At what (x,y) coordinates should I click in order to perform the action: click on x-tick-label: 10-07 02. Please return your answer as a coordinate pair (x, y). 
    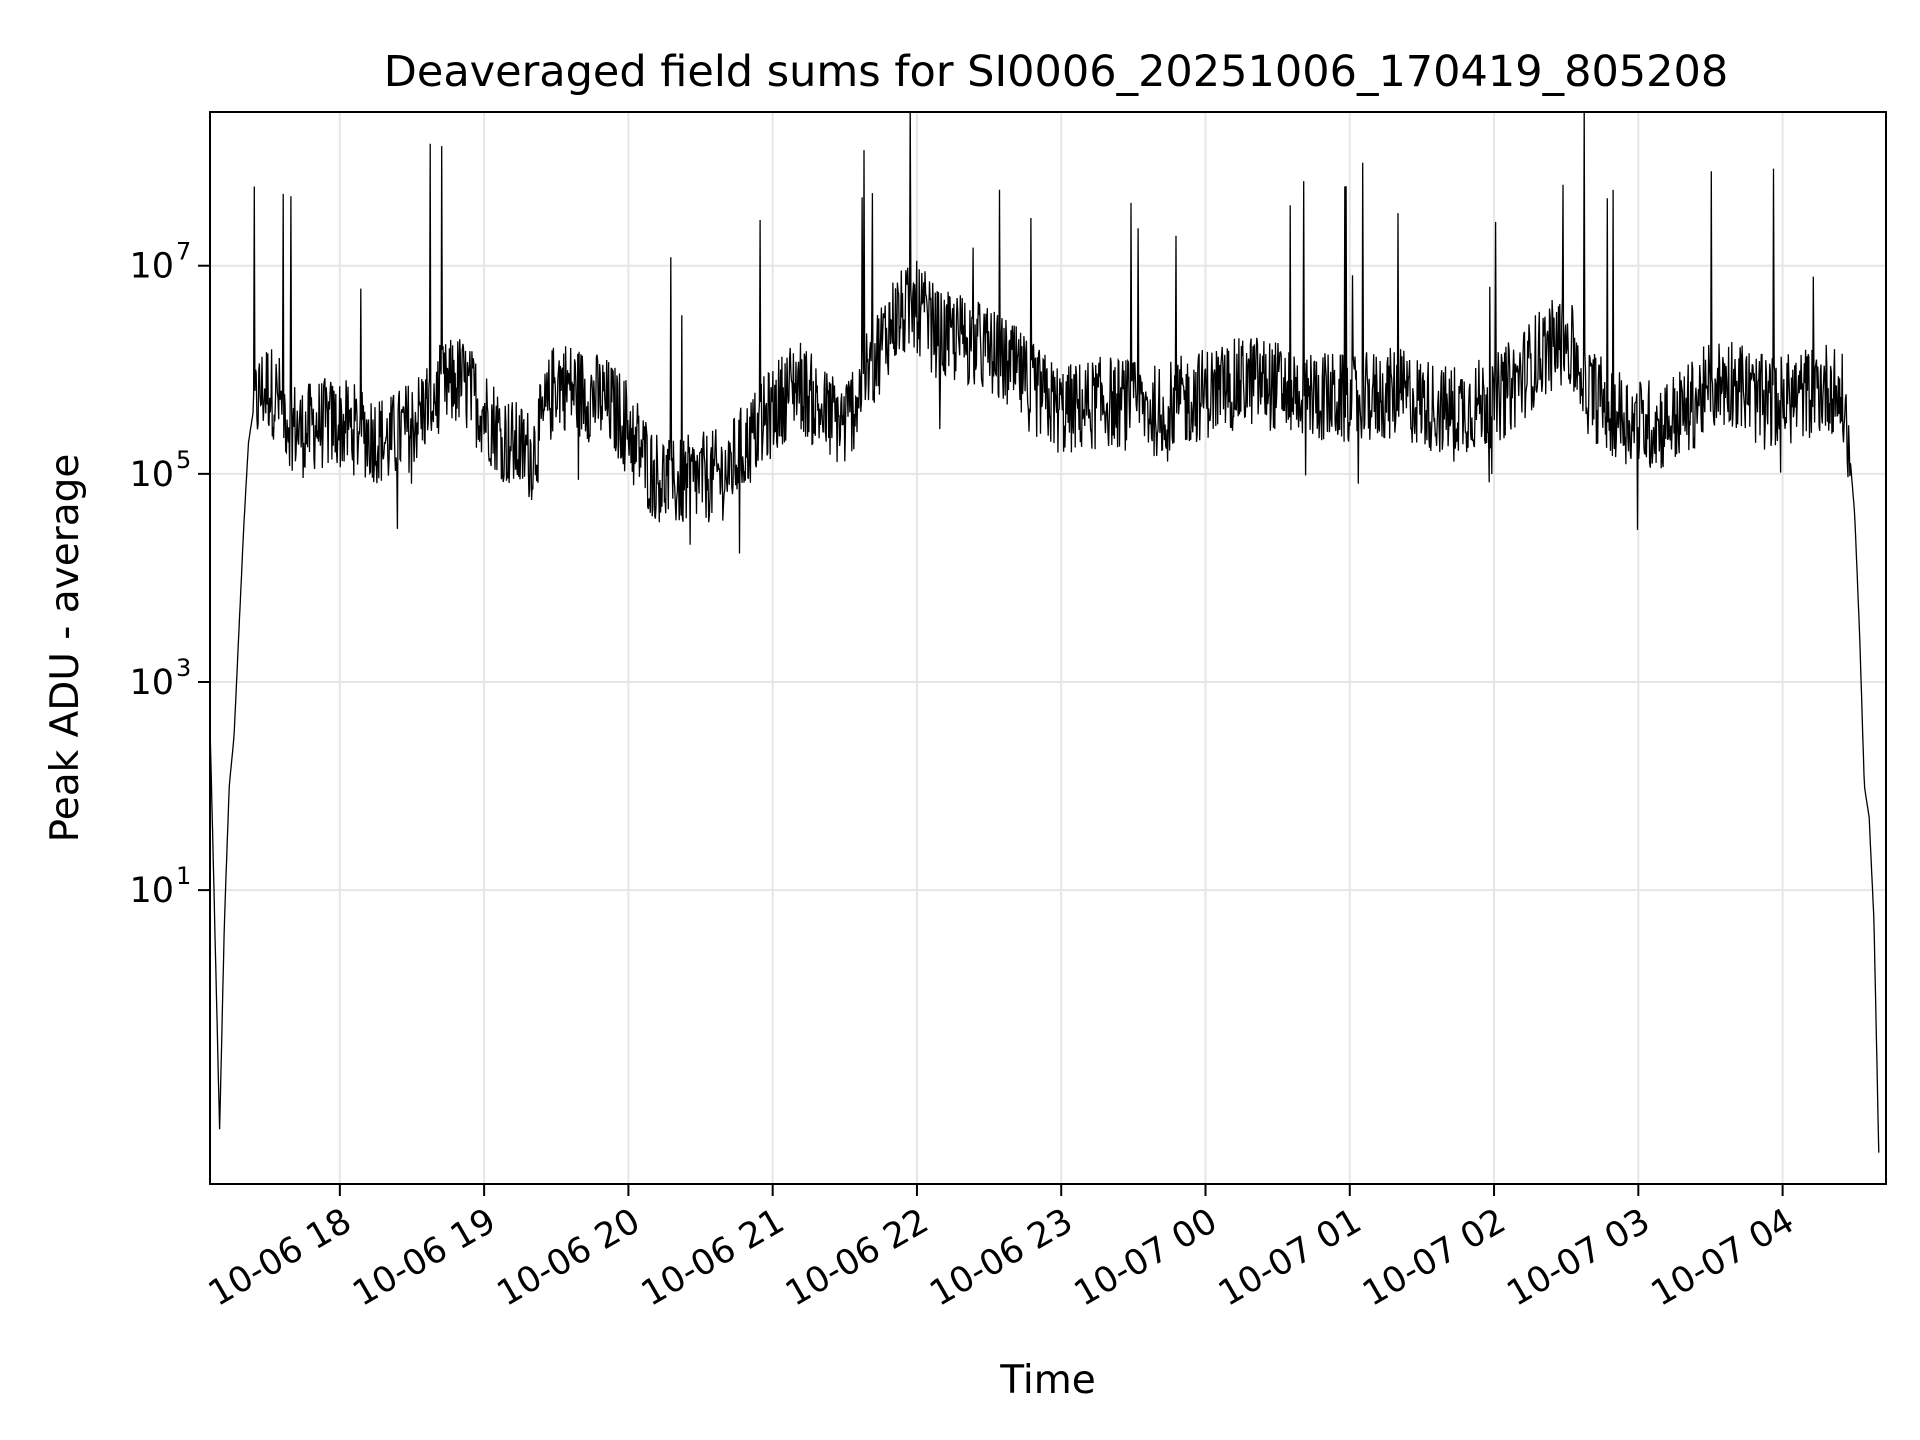
    Looking at the image, I should click on (1434, 1257).